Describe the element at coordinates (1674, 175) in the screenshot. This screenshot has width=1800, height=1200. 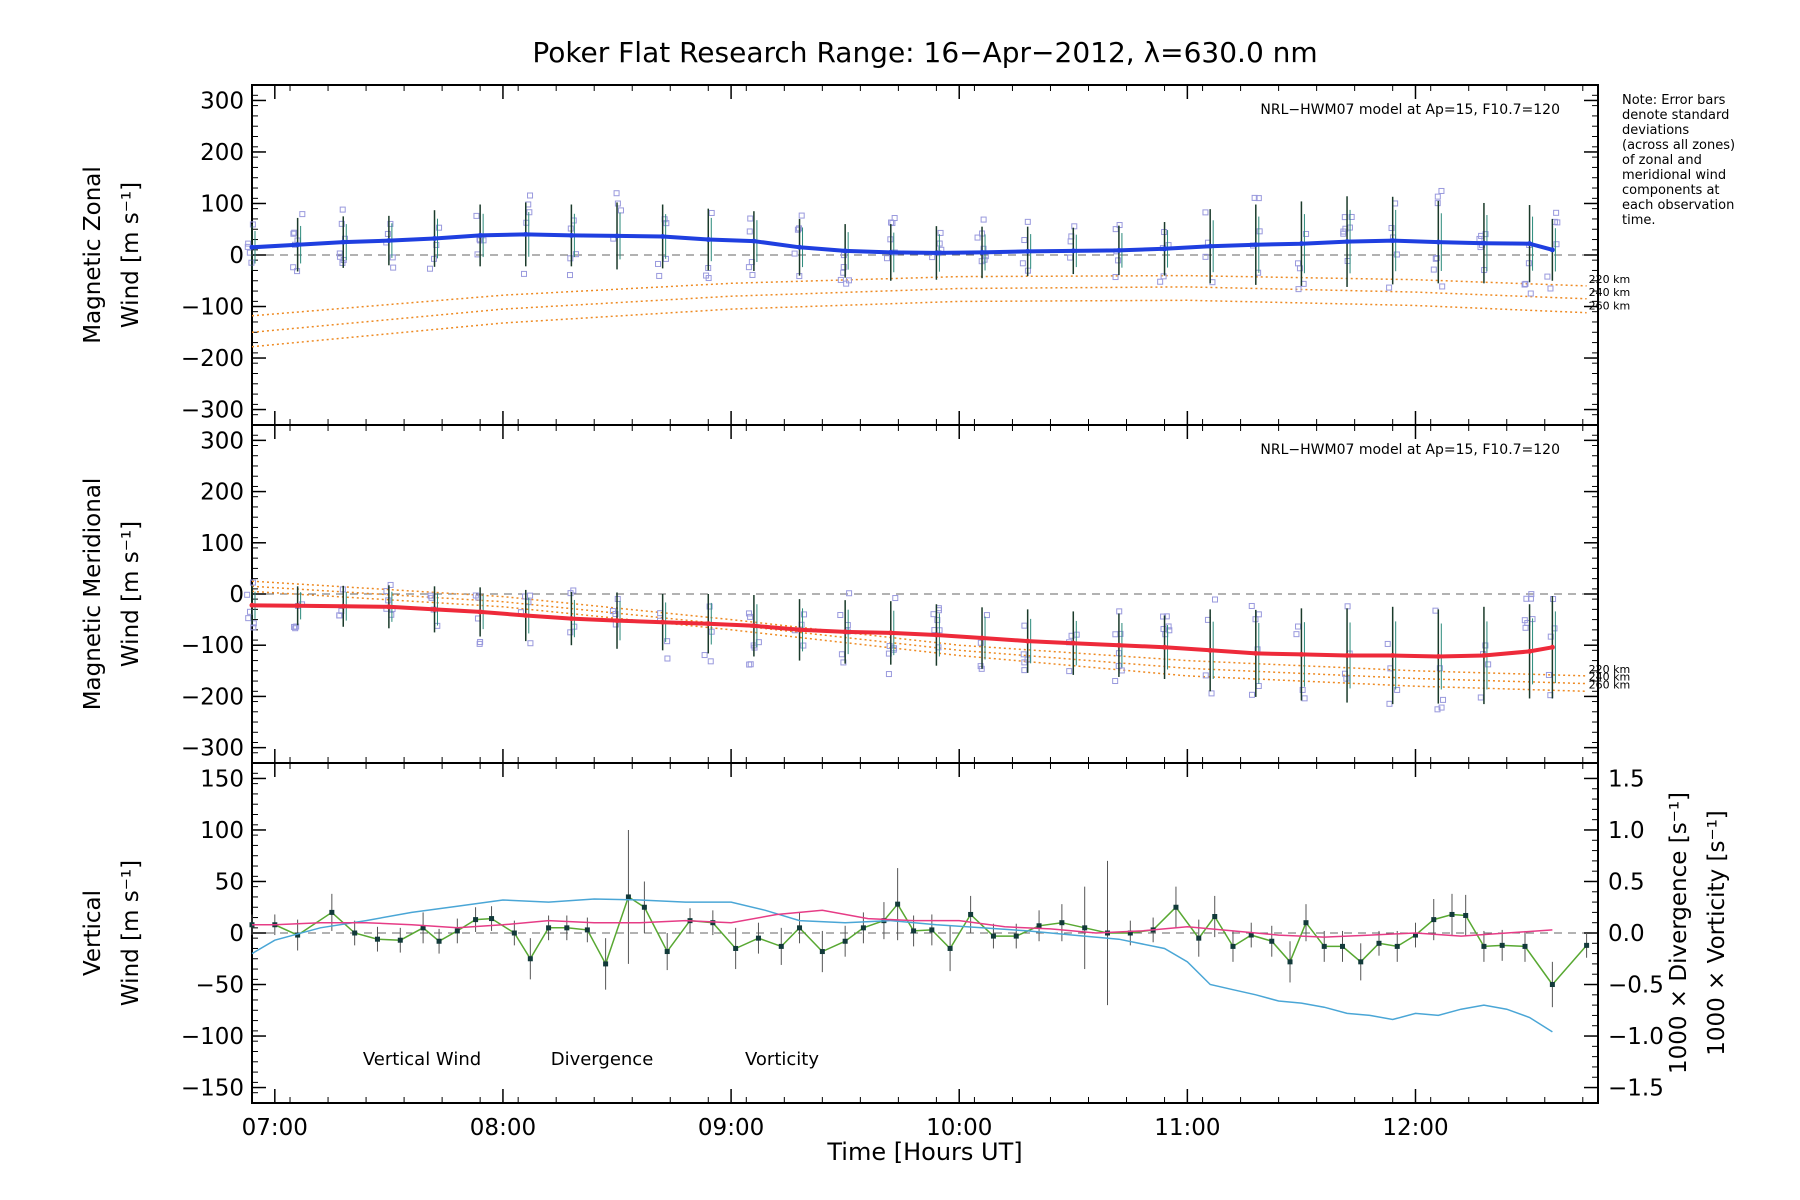
I see `note-line: meridional wind` at that location.